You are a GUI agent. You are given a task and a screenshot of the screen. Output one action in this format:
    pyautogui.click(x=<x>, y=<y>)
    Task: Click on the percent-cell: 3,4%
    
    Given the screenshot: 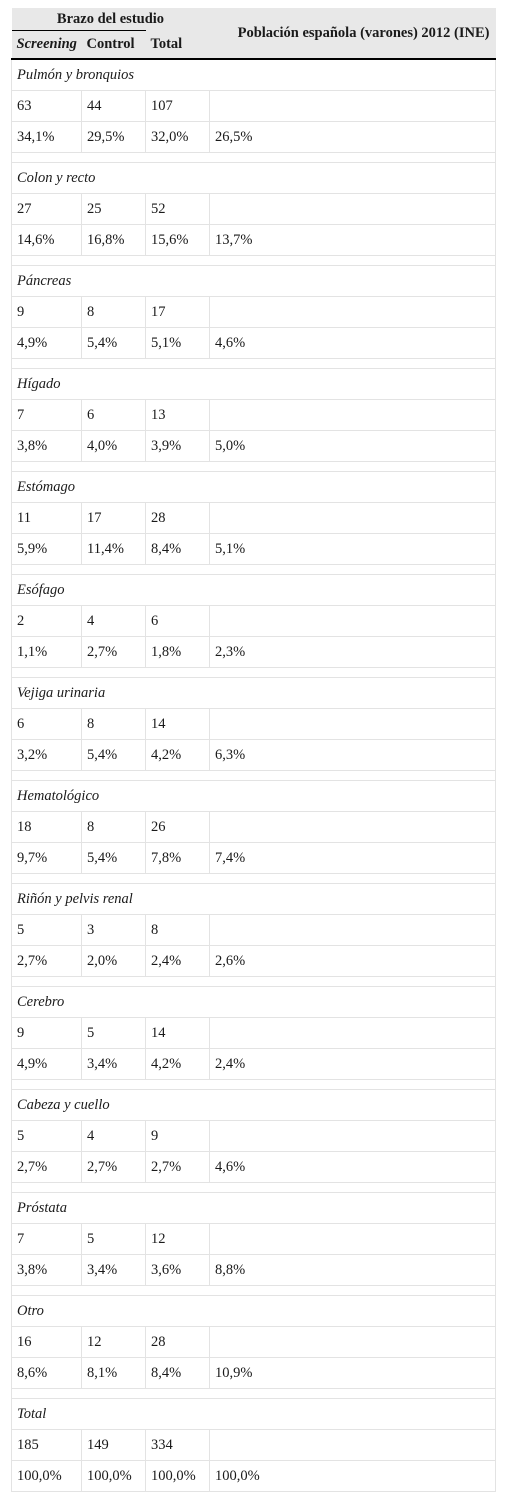 What is the action you would take?
    pyautogui.click(x=113, y=1064)
    